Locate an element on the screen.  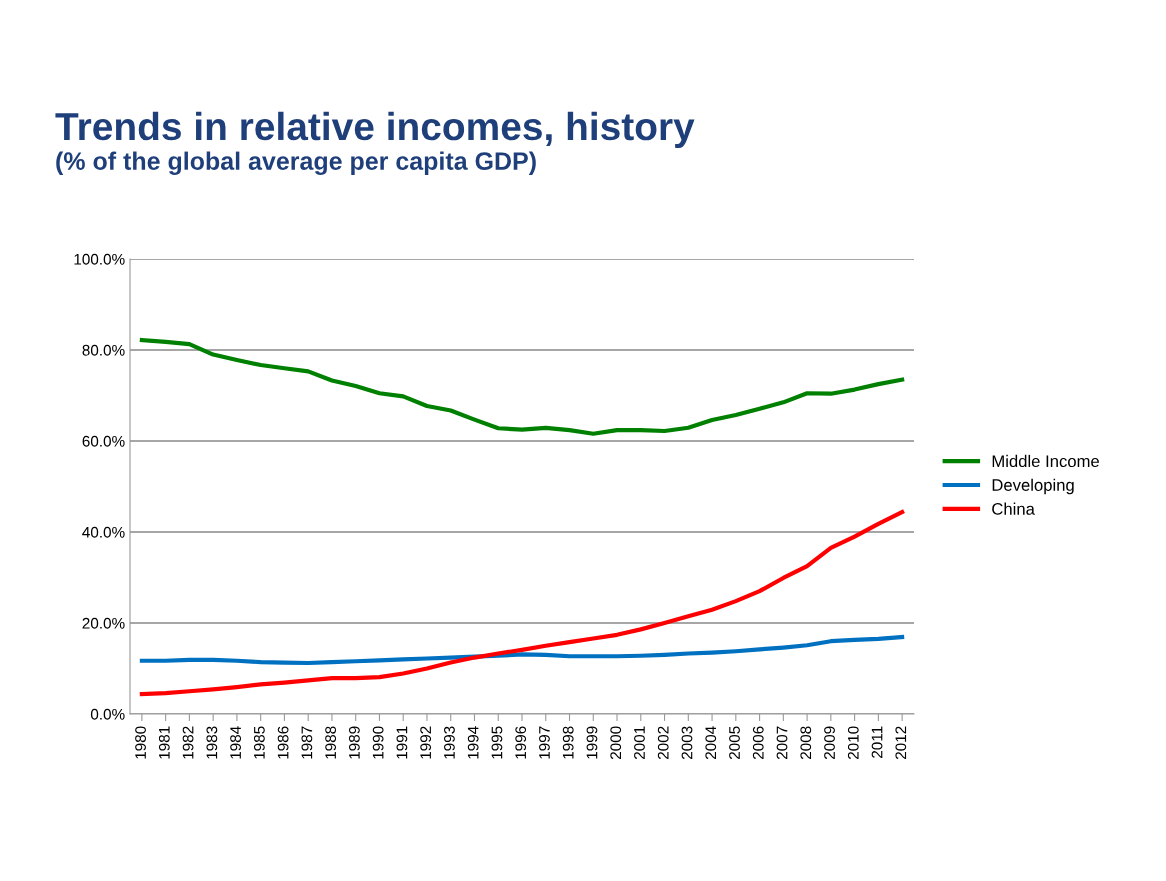
y-tick-label: 20.0% is located at coordinates (103, 623).